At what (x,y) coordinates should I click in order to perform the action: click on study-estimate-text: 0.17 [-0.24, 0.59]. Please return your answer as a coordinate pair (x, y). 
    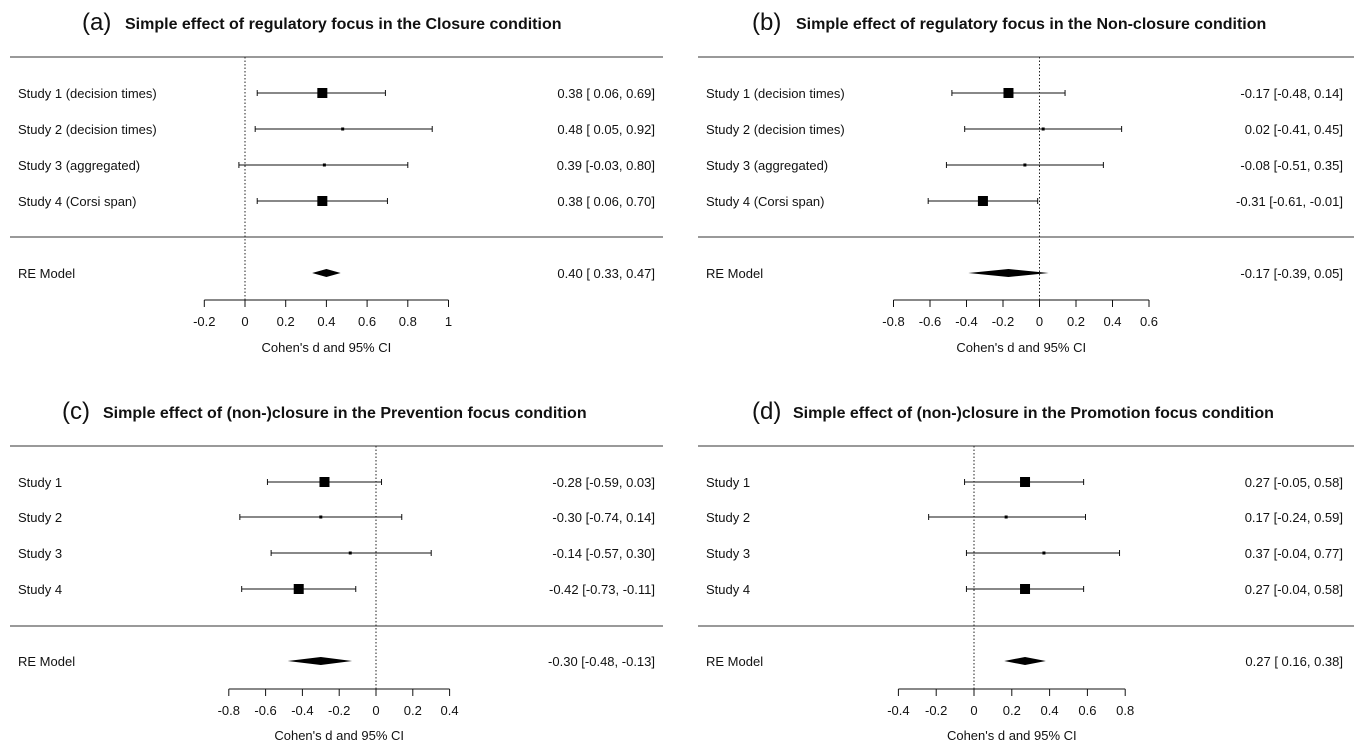
    Looking at the image, I should click on (1294, 517).